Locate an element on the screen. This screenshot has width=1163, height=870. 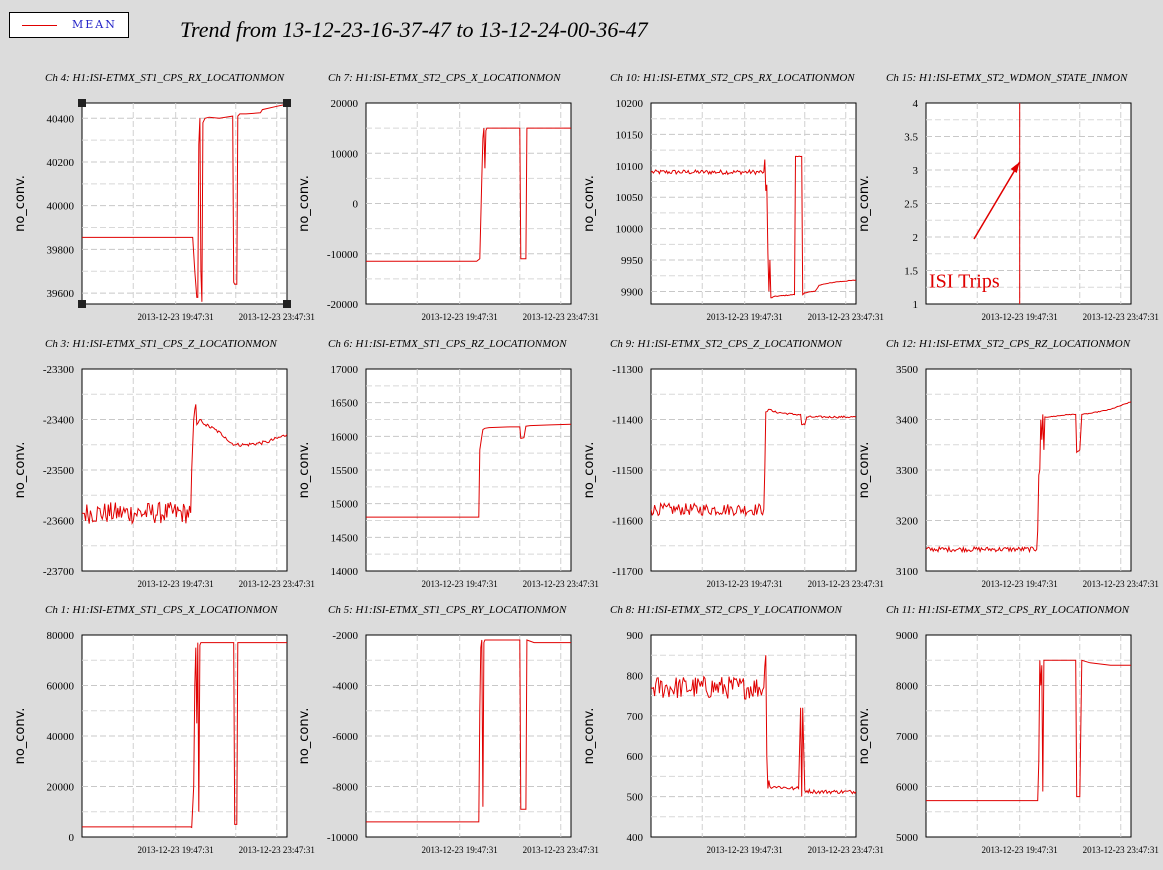
y-tick-label: 9000 is located at coordinates (907, 636).